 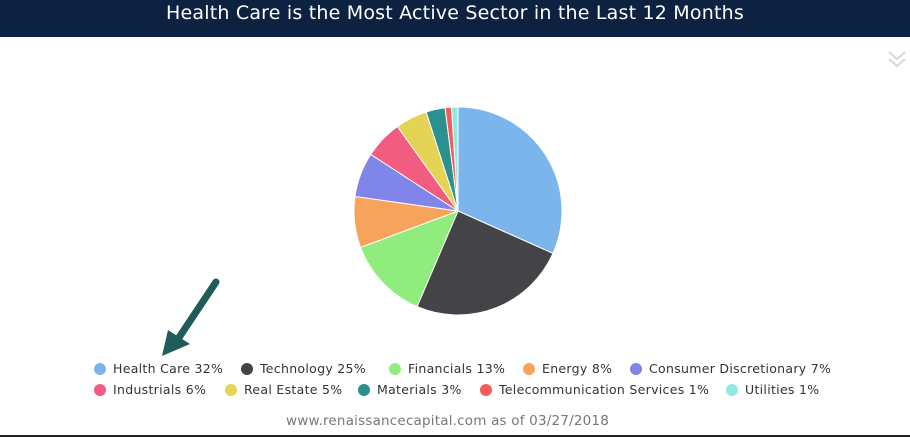 What do you see at coordinates (510, 180) in the screenshot?
I see `pie-slice-health-care` at bounding box center [510, 180].